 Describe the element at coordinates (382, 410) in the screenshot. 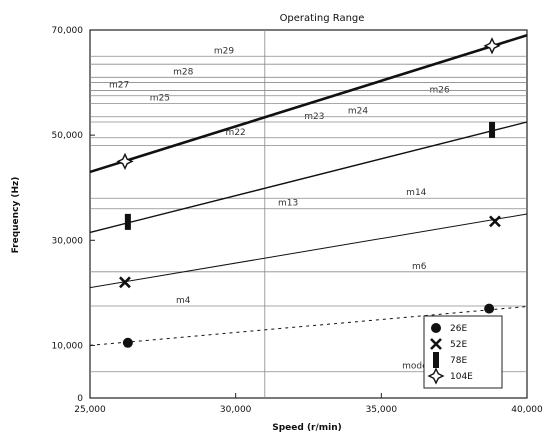

I see `x-tick-label: 35,000` at that location.